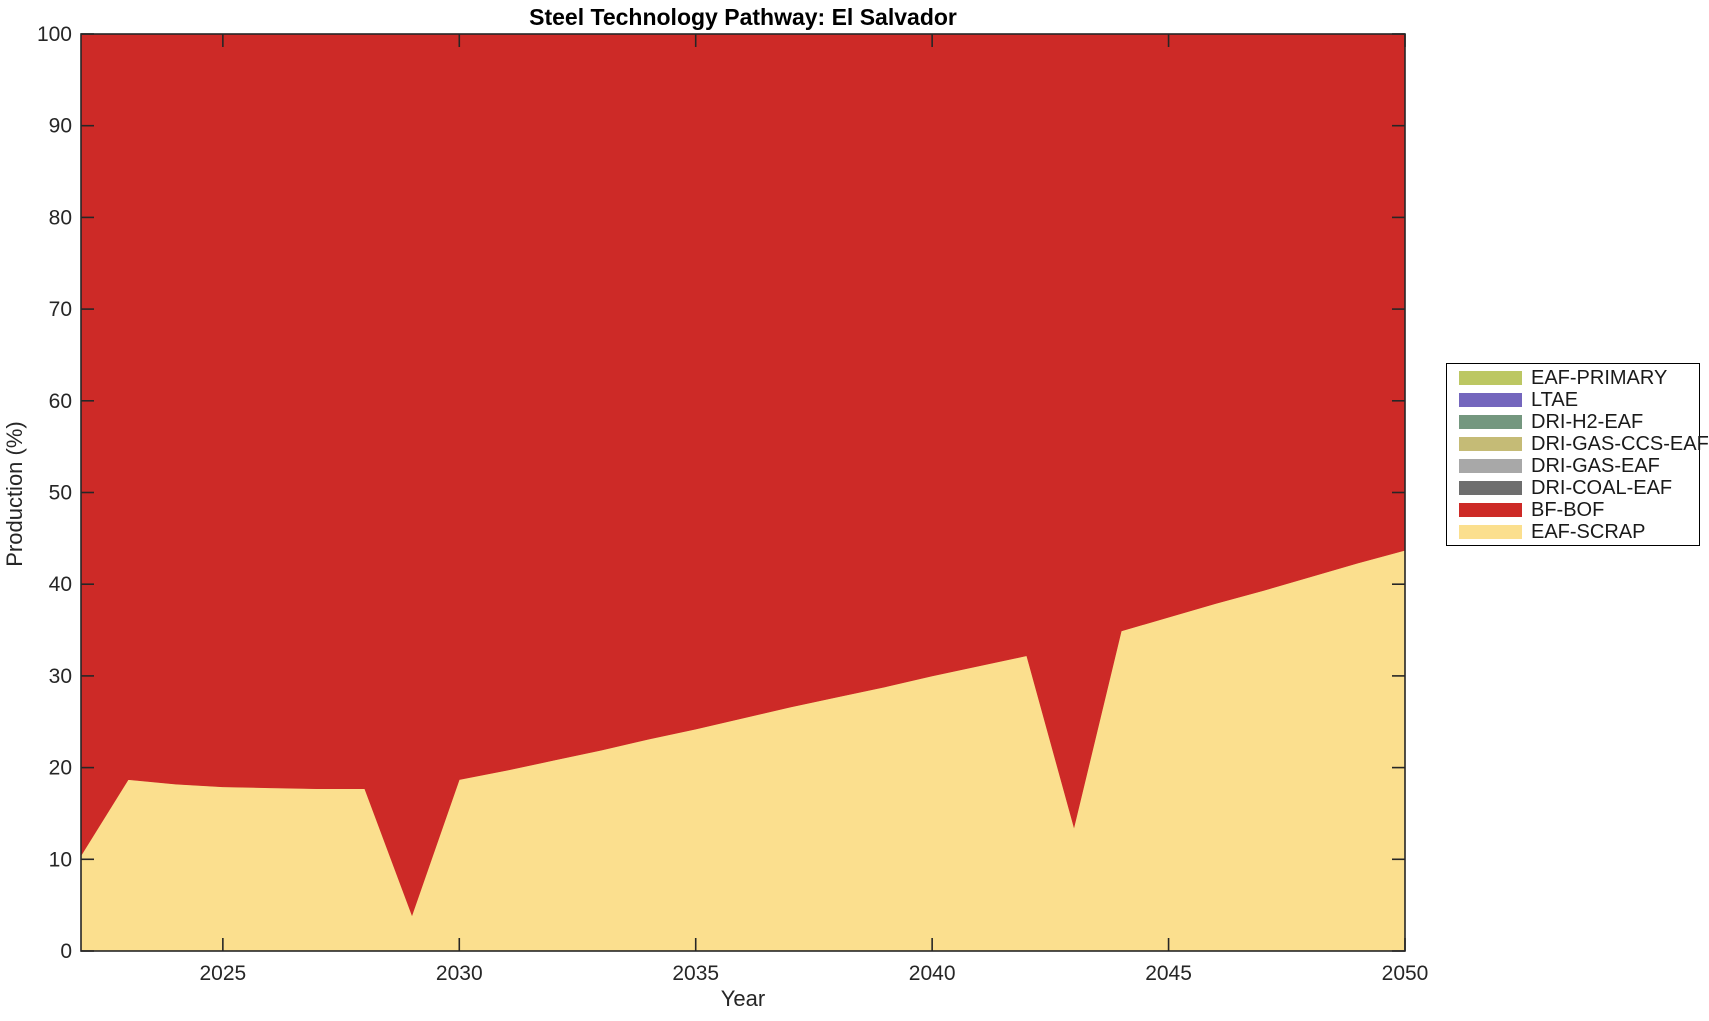 The width and height of the screenshot is (1709, 1021). What do you see at coordinates (695, 973) in the screenshot?
I see `x-tick-label: 2035` at bounding box center [695, 973].